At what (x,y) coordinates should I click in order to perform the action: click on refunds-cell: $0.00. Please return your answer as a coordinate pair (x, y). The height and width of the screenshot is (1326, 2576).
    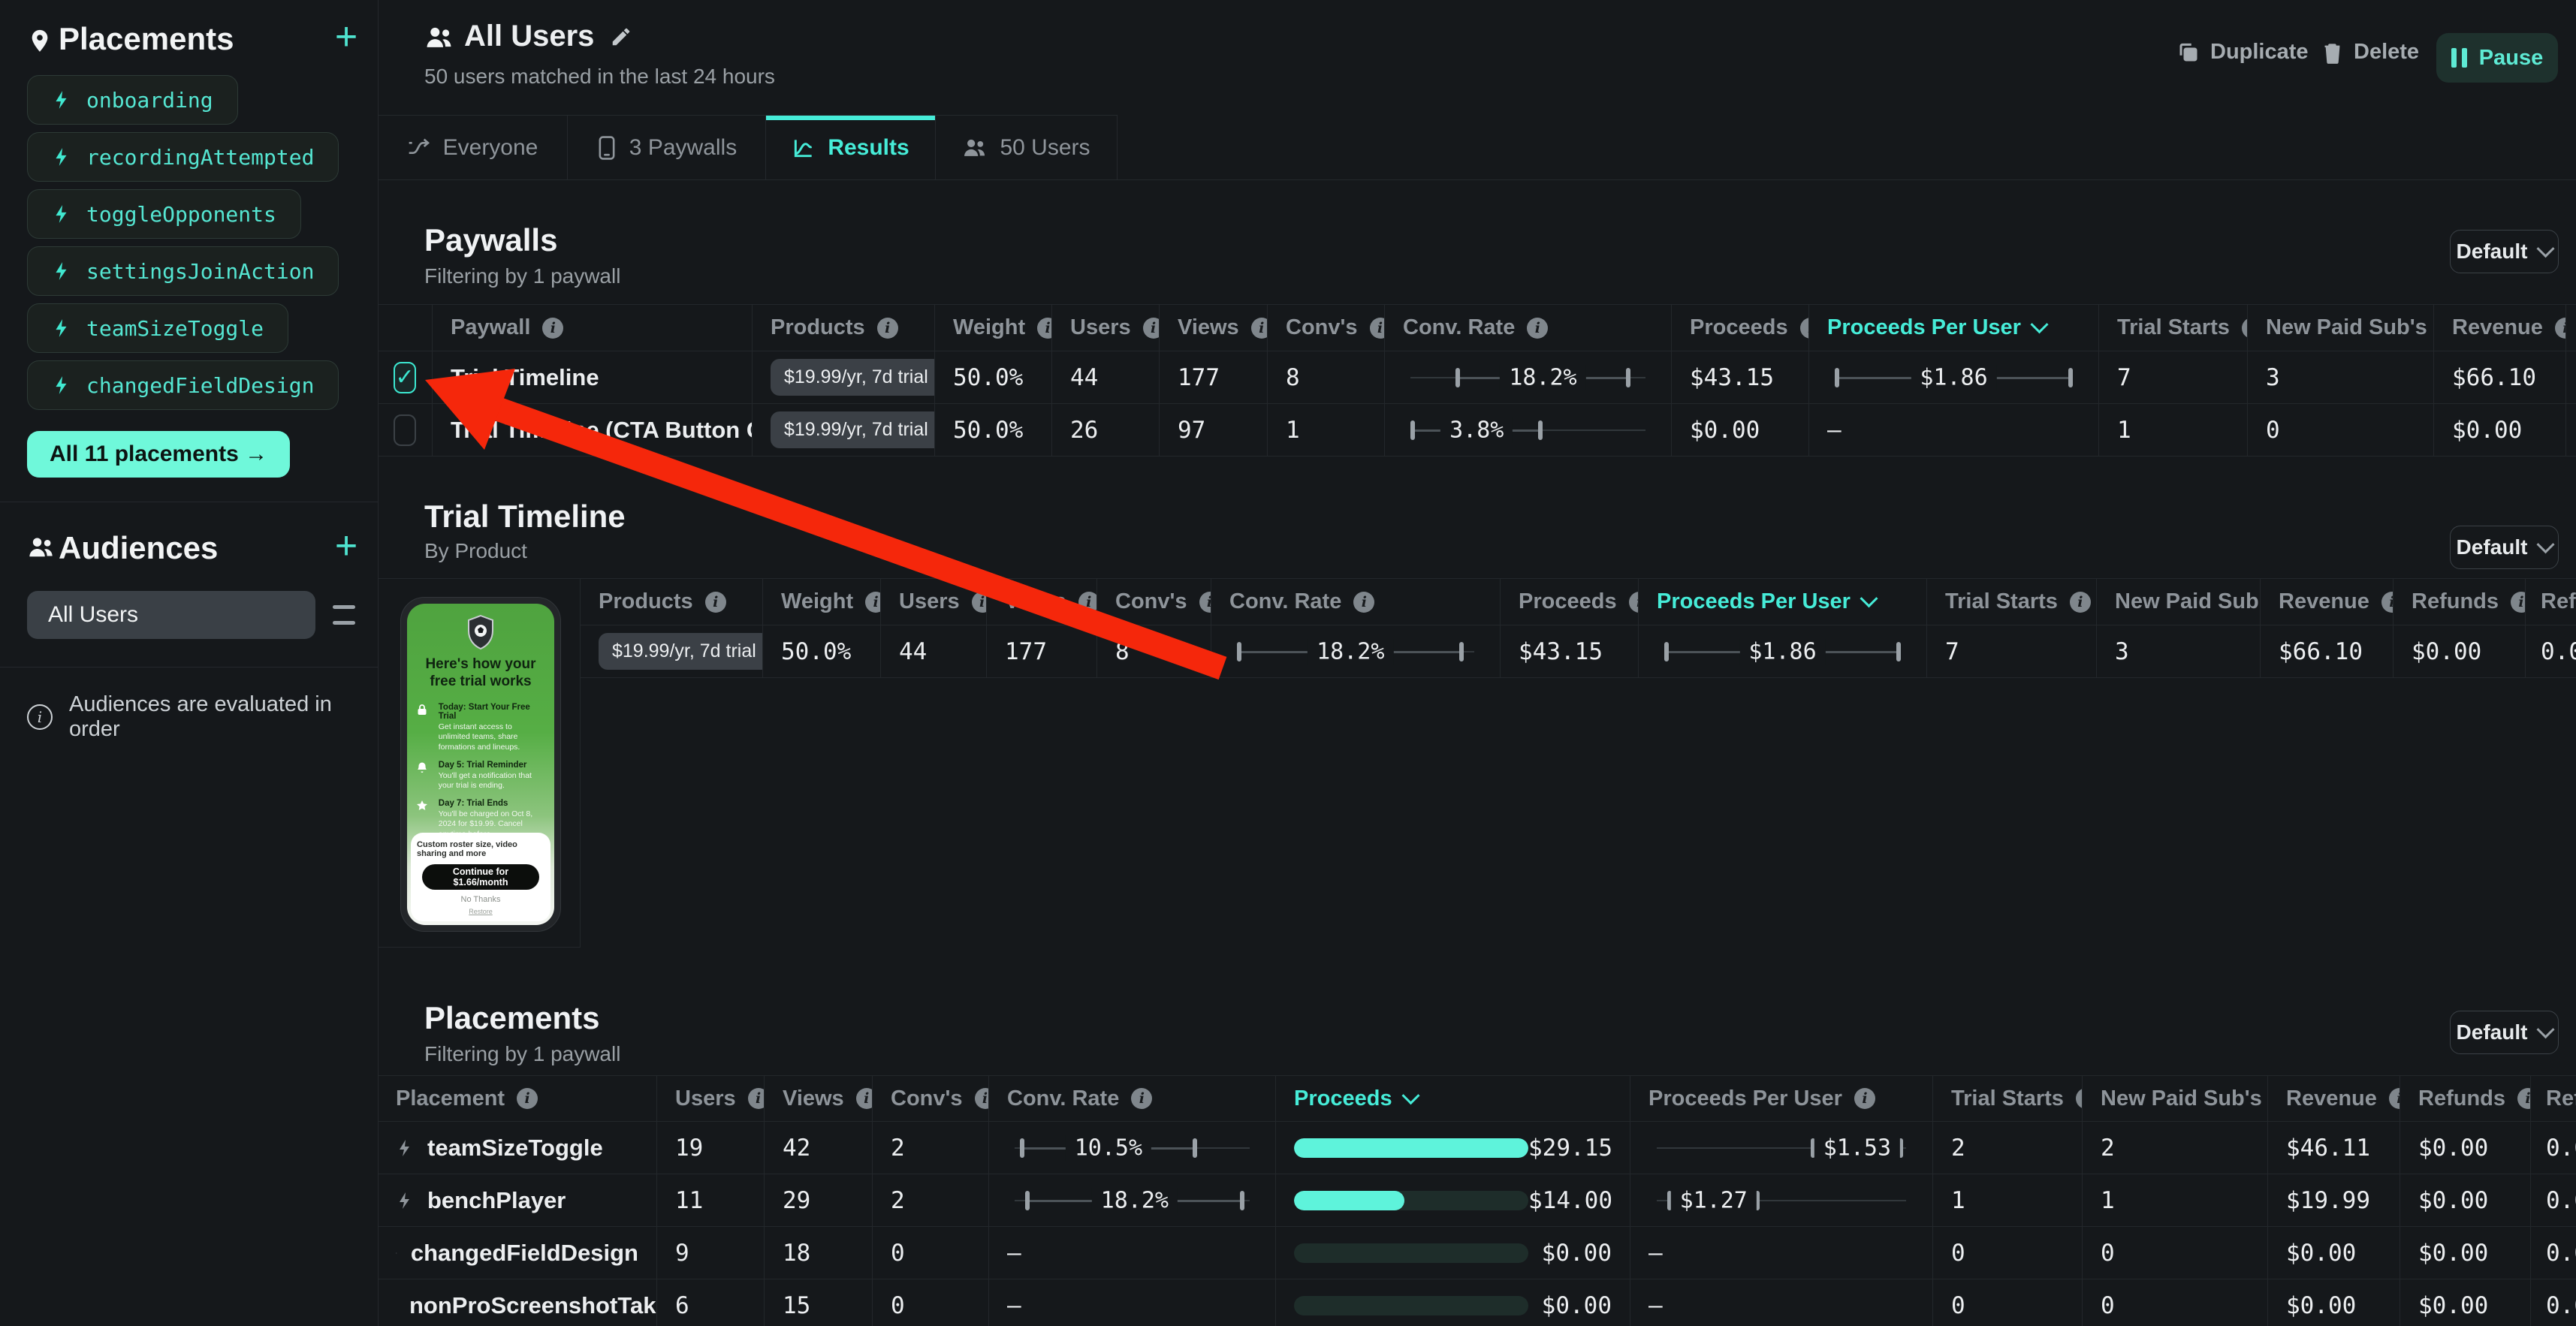
    Looking at the image, I should click on (2465, 1148).